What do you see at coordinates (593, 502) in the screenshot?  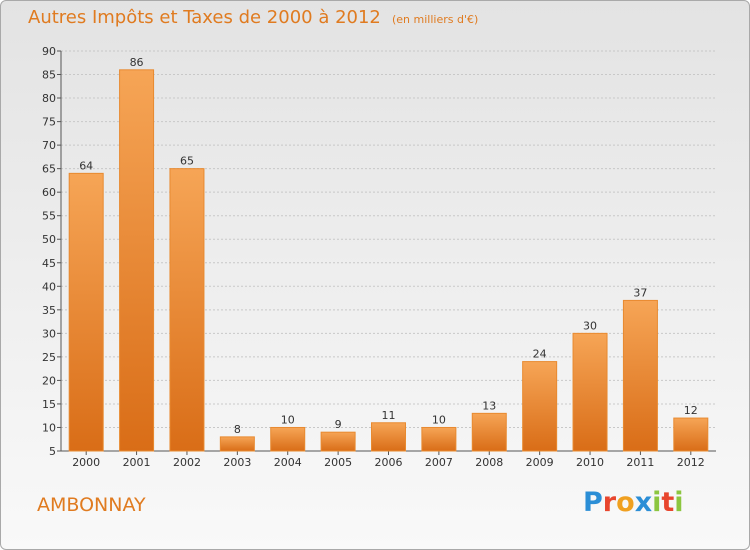 I see `logo-letter: P` at bounding box center [593, 502].